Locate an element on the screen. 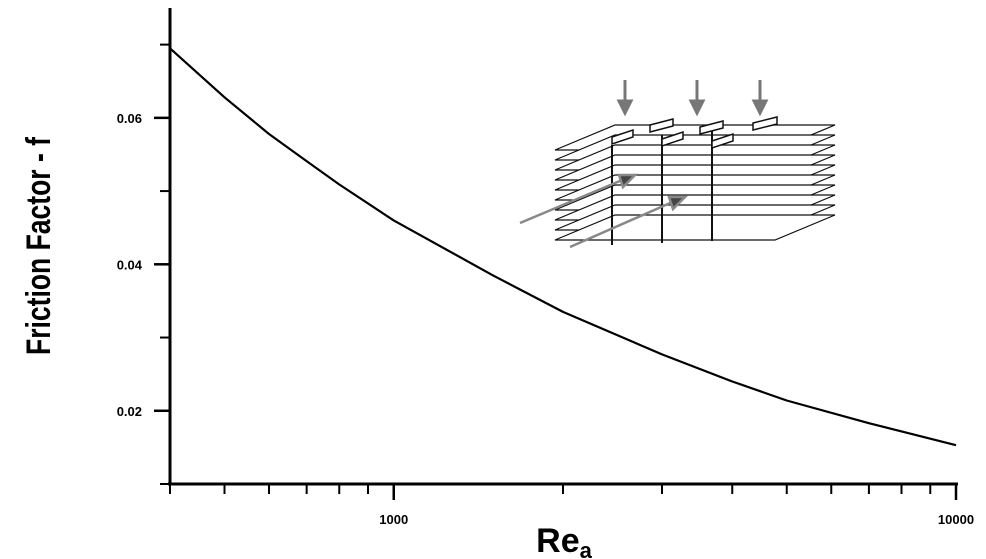  x-axis-title: Rea is located at coordinates (564, 540).